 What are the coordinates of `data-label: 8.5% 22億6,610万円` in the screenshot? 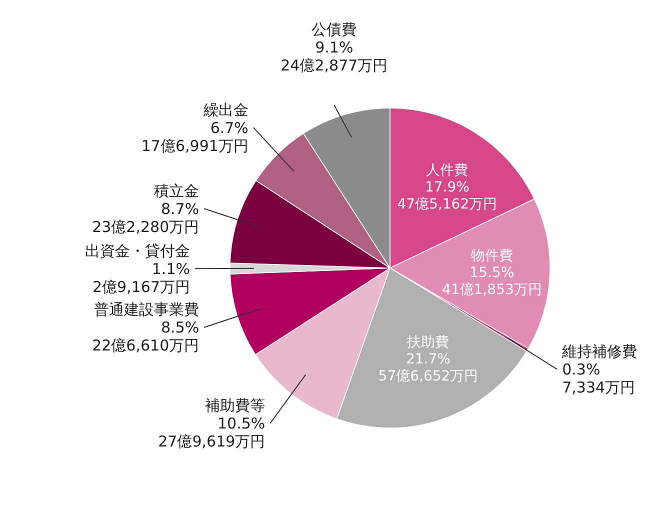 It's located at (146, 336).